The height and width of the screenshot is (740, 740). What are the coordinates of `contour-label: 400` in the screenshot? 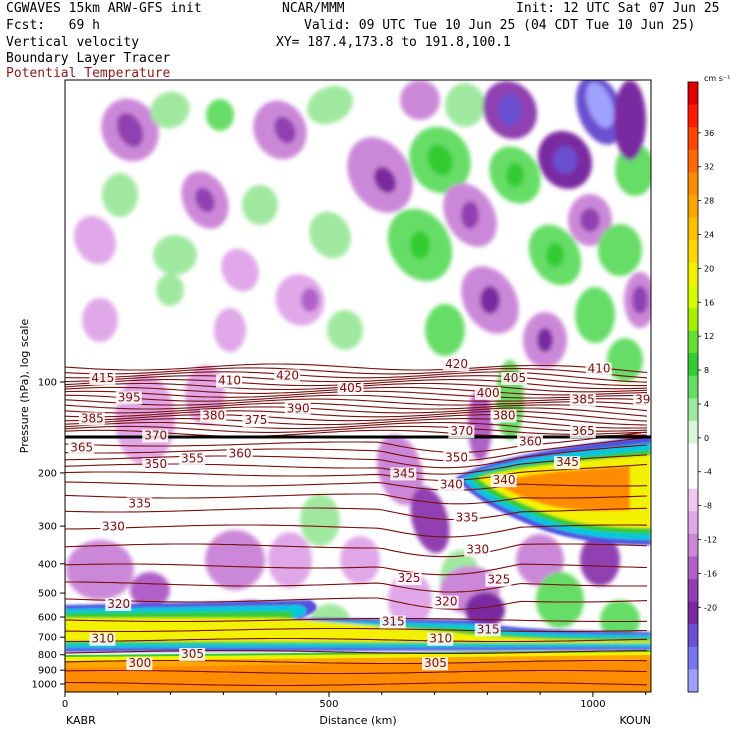 It's located at (488, 393).